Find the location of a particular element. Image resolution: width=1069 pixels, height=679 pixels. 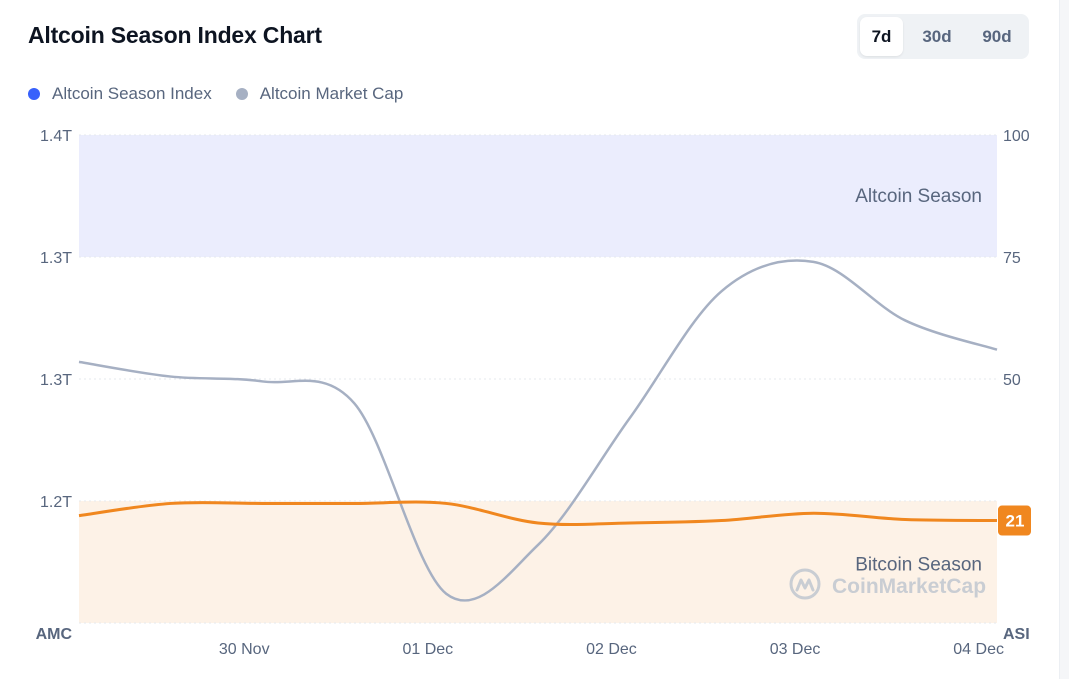

left-axis: 1.4T 1.3T 1.3T 1.2T AMC is located at coordinates (54, 385).